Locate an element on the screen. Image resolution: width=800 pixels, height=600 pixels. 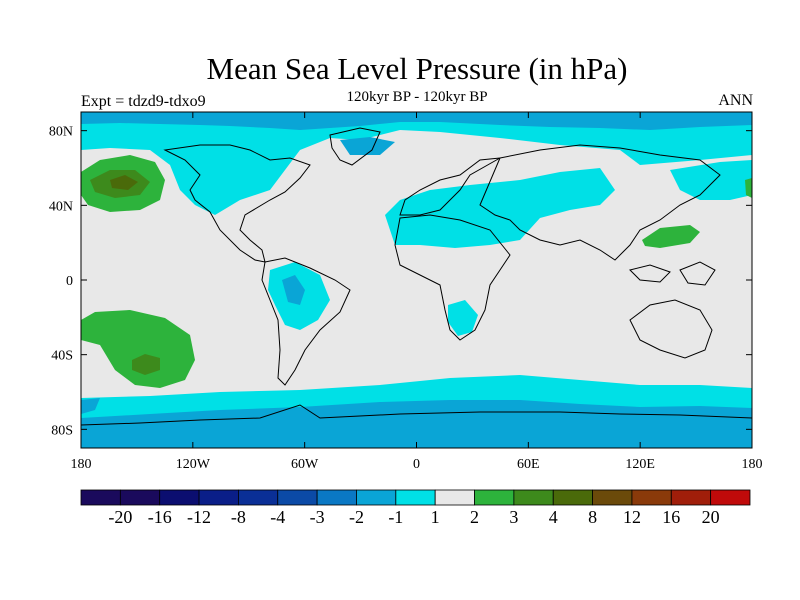
colorbar-label: -8 is located at coordinates (238, 517).